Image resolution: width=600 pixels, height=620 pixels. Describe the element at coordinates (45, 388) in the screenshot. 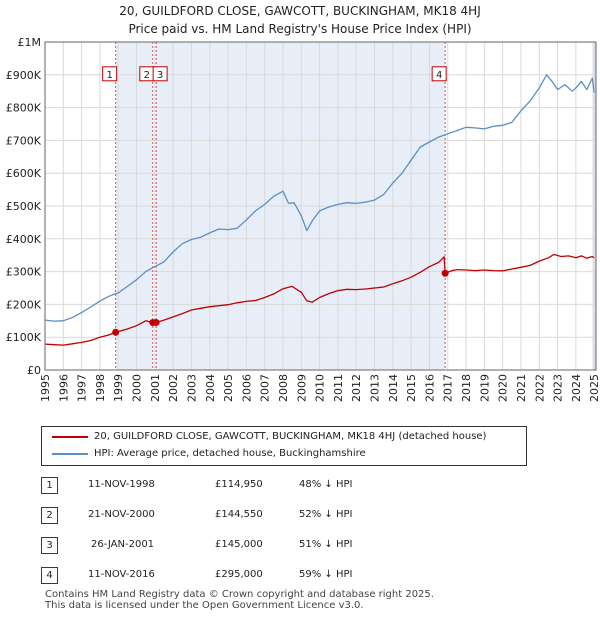

I see `x-tick-label: 1995` at that location.